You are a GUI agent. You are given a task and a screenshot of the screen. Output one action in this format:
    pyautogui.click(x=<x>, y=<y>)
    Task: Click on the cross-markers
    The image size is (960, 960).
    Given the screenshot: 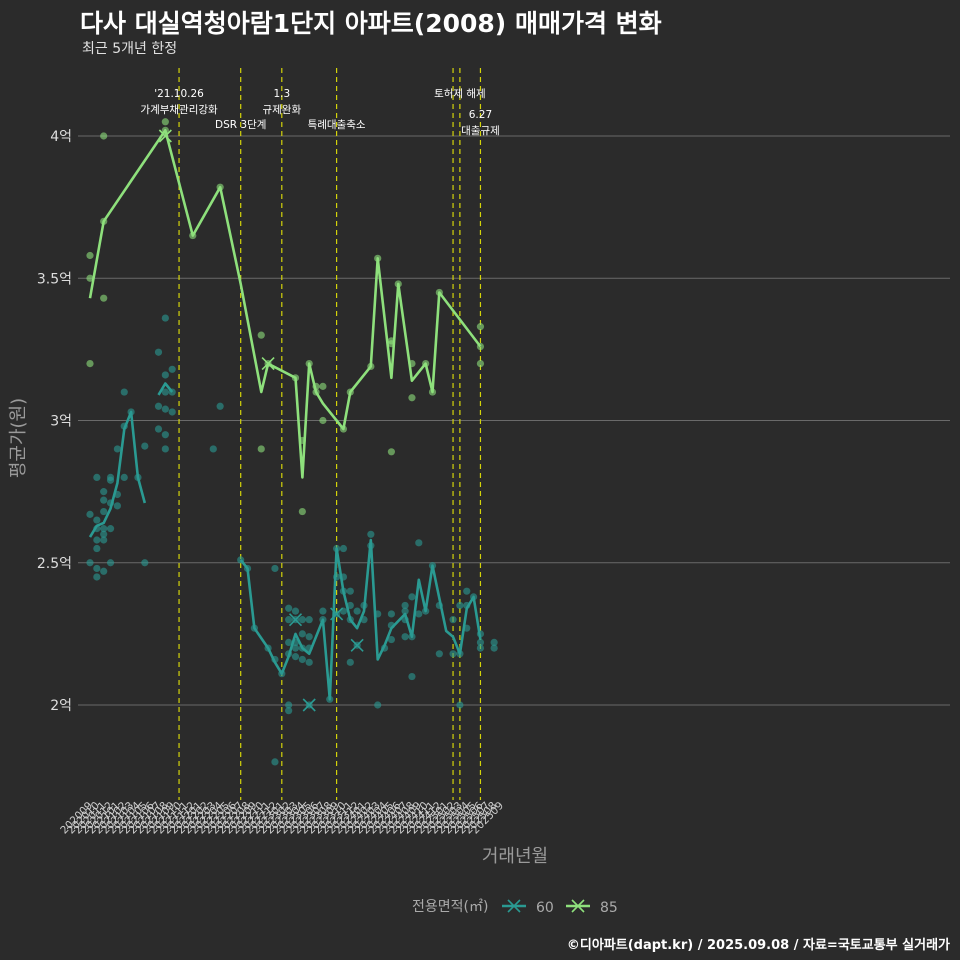 What is the action you would take?
    pyautogui.click(x=261, y=420)
    